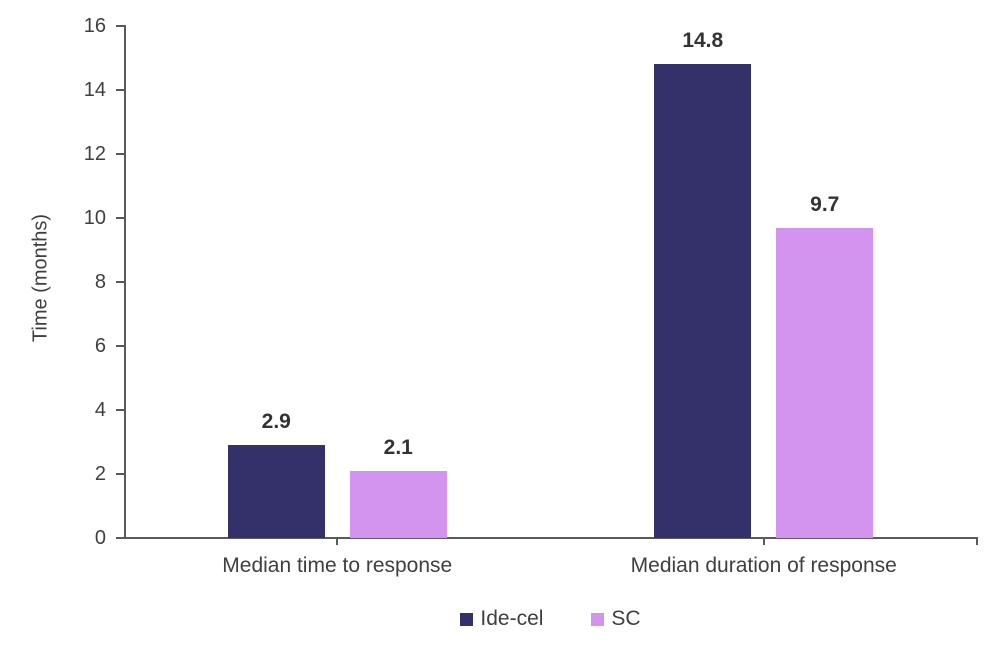 The image size is (1000, 655). I want to click on bar-sc-median-time-to-response, so click(398, 504).